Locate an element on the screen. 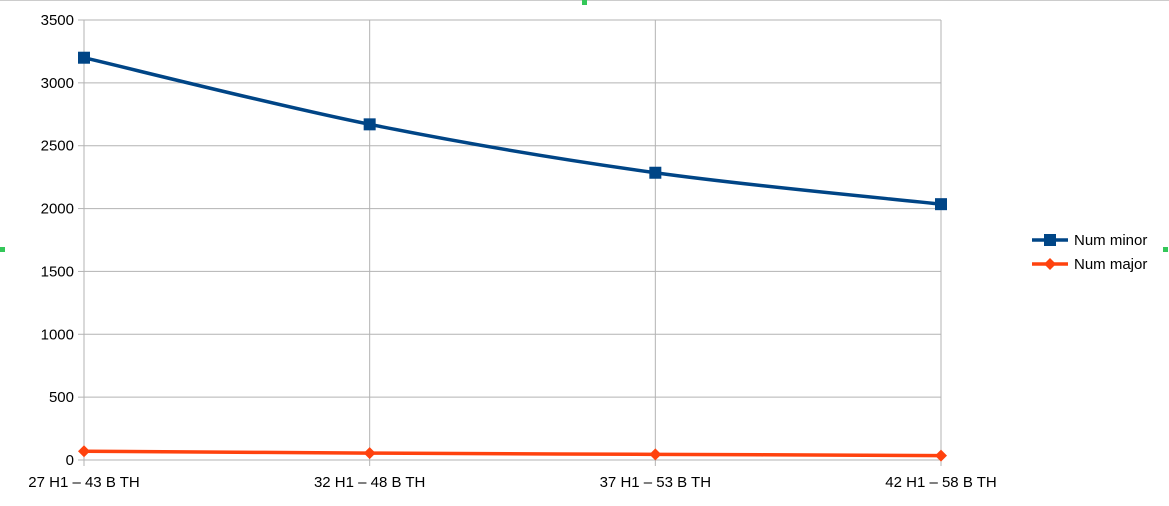 Image resolution: width=1169 pixels, height=506 pixels. y-tick-label: 2500 is located at coordinates (57, 146).